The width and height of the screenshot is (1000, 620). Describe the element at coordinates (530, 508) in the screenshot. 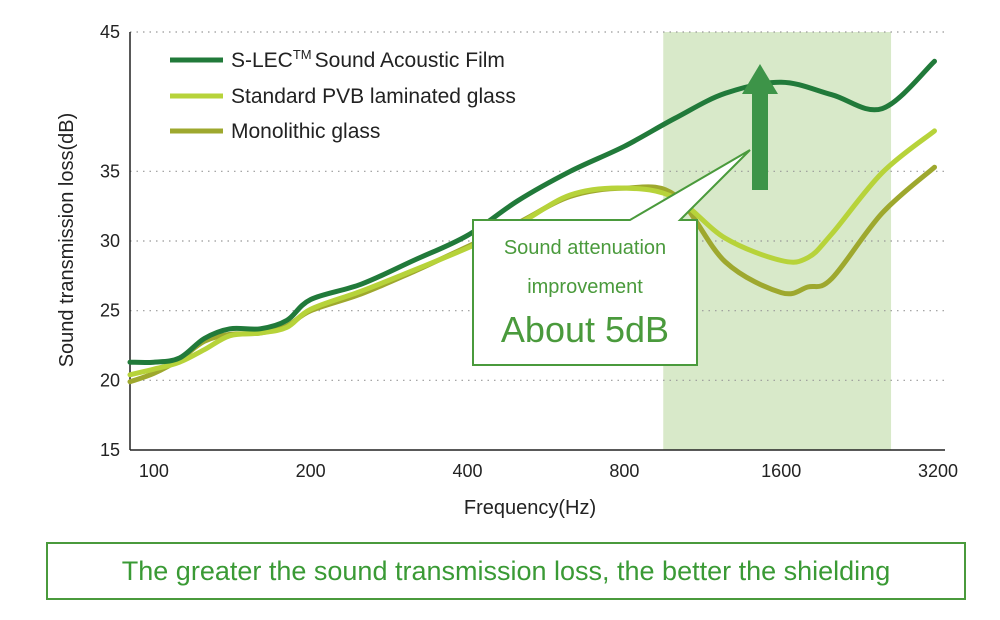

I see `x-axis-label: Frequency(Hz)` at that location.